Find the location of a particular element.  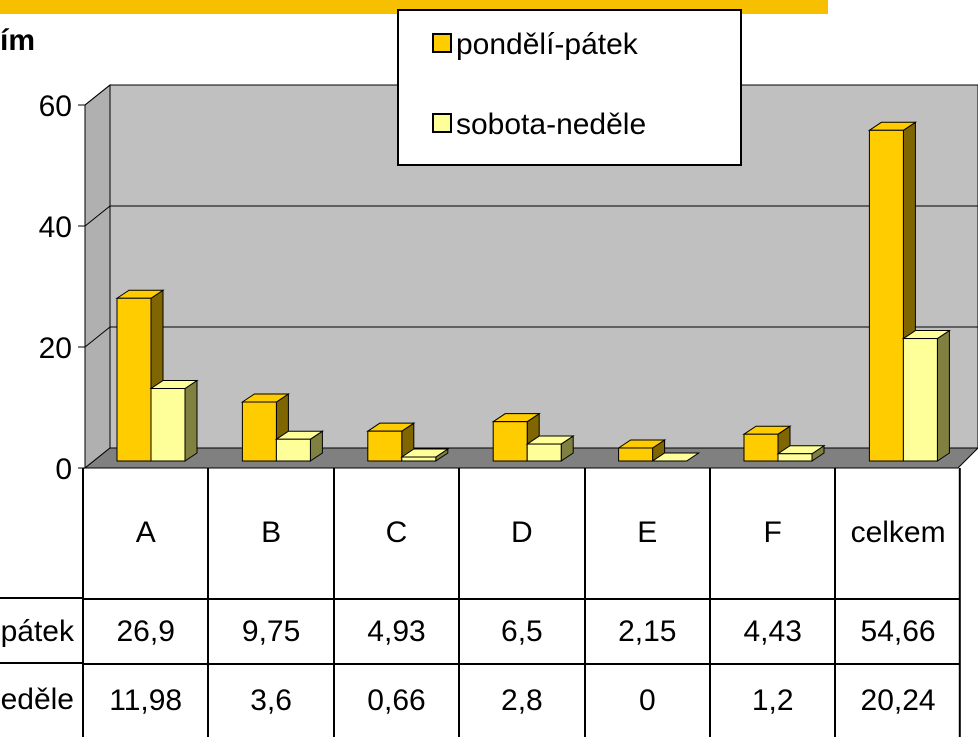

table-cell: 54,66 is located at coordinates (897, 630).